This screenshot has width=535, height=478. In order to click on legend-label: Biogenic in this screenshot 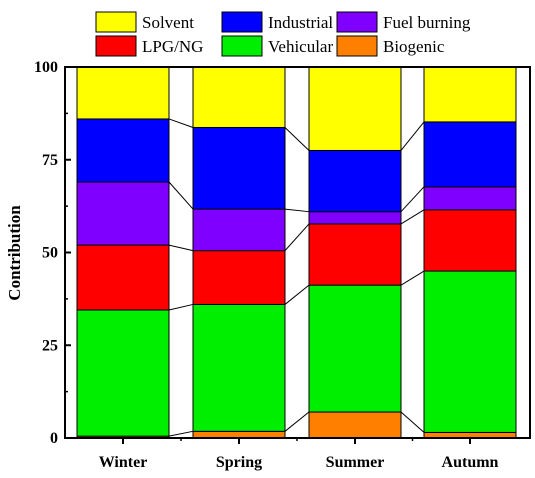, I will do `click(414, 46)`.